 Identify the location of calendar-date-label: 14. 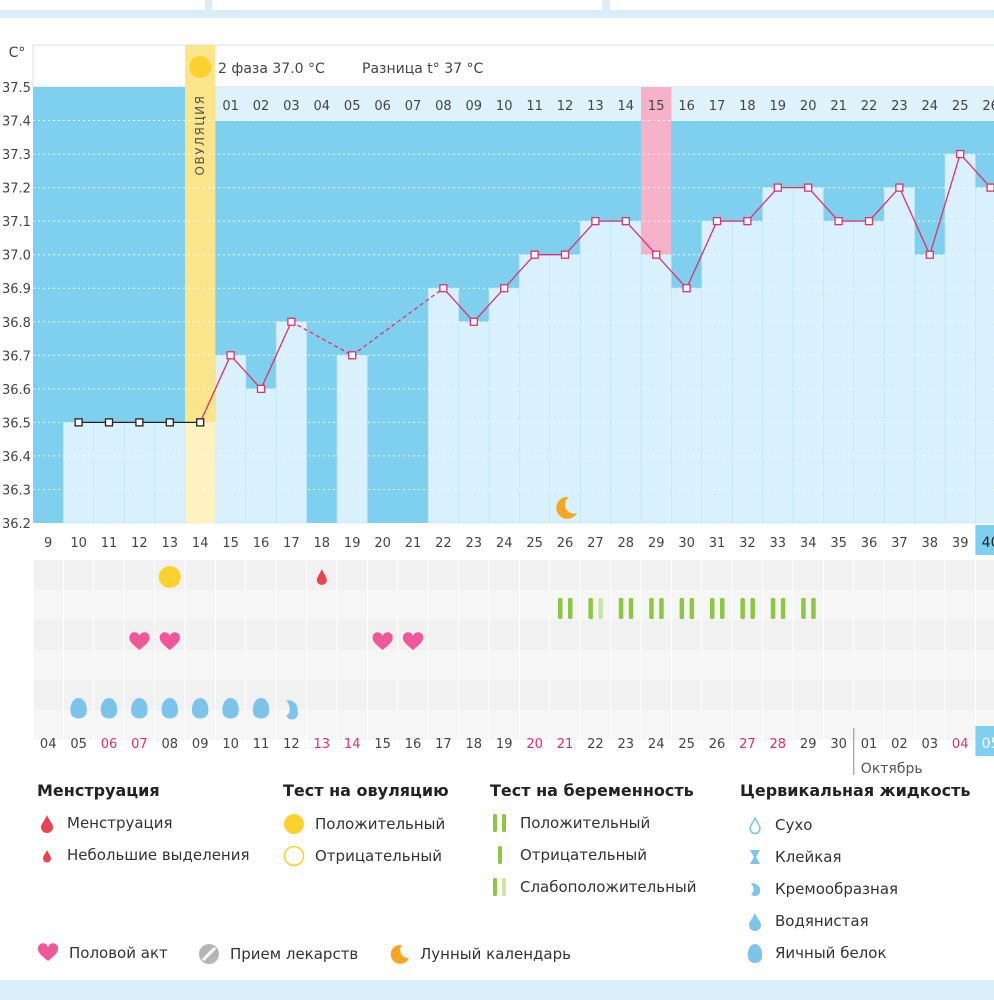
(352, 744).